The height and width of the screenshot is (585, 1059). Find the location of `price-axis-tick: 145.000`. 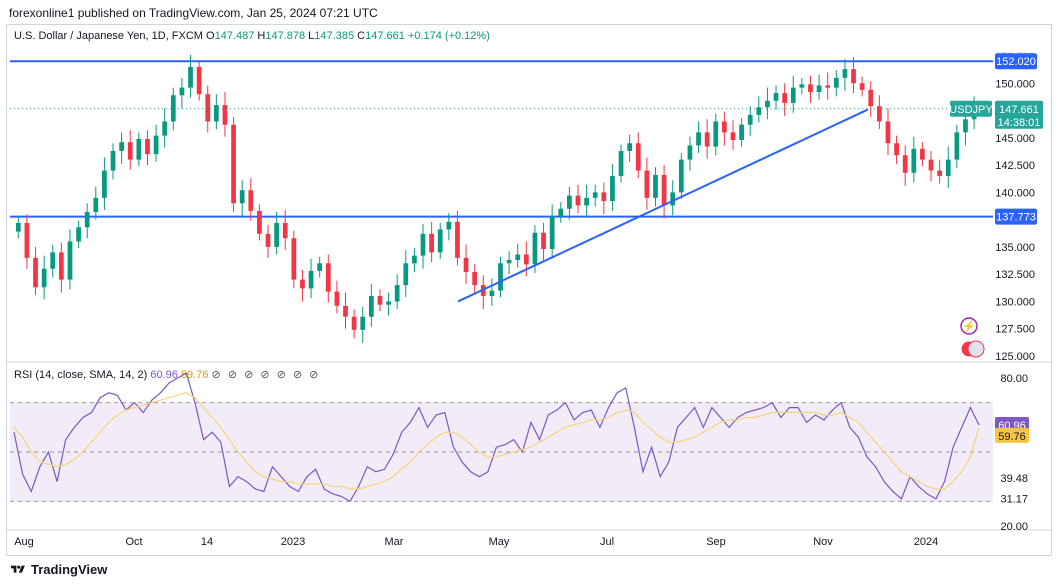

price-axis-tick: 145.000 is located at coordinates (1015, 139).